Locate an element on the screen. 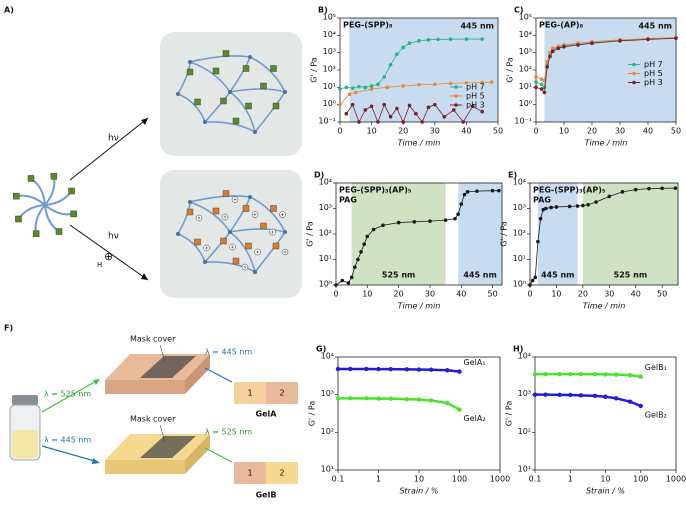 The image size is (686, 507). chart-title: PEG-(AP)₈ is located at coordinates (561, 25).